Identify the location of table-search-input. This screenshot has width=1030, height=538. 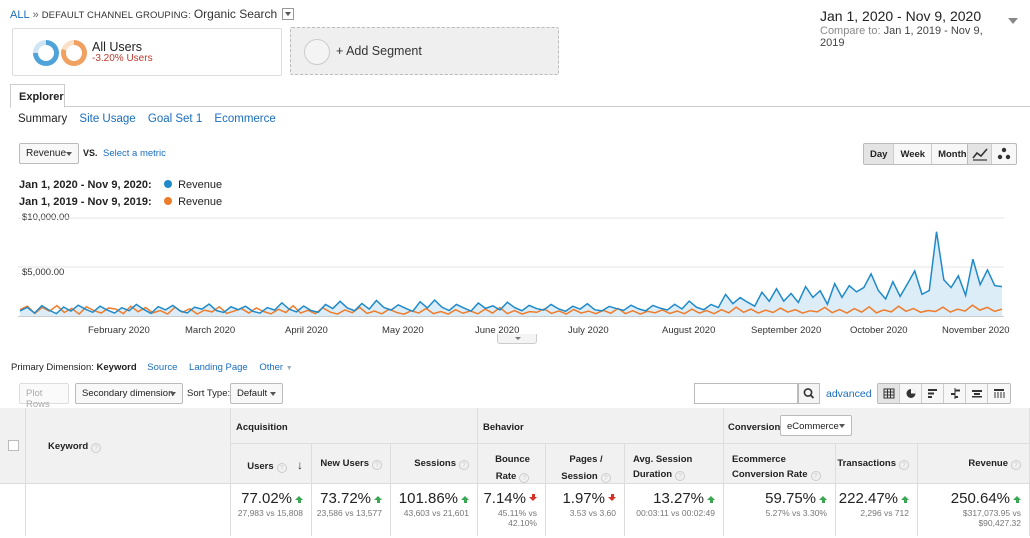
(746, 393).